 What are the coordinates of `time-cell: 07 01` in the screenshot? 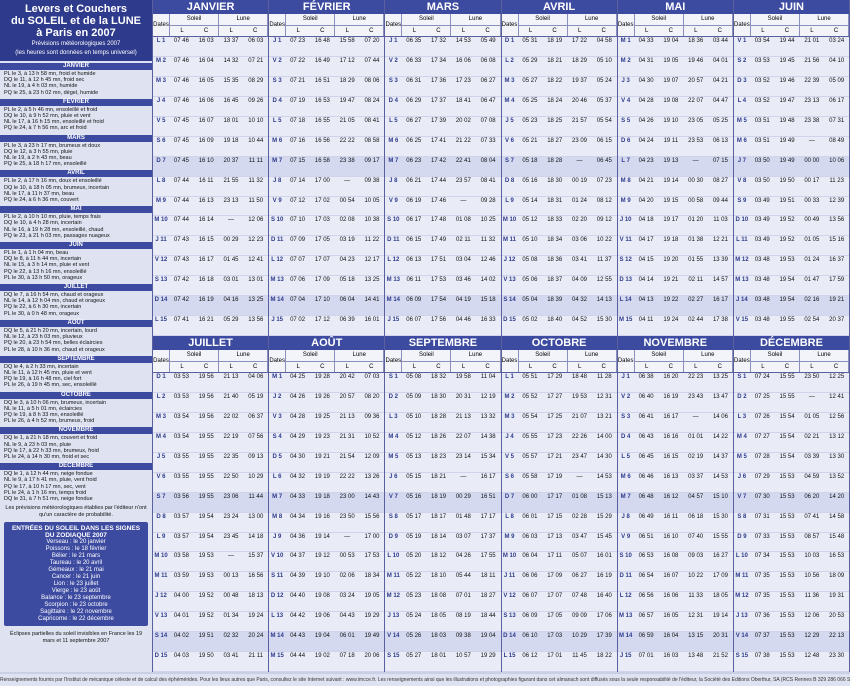 It's located at (646, 656).